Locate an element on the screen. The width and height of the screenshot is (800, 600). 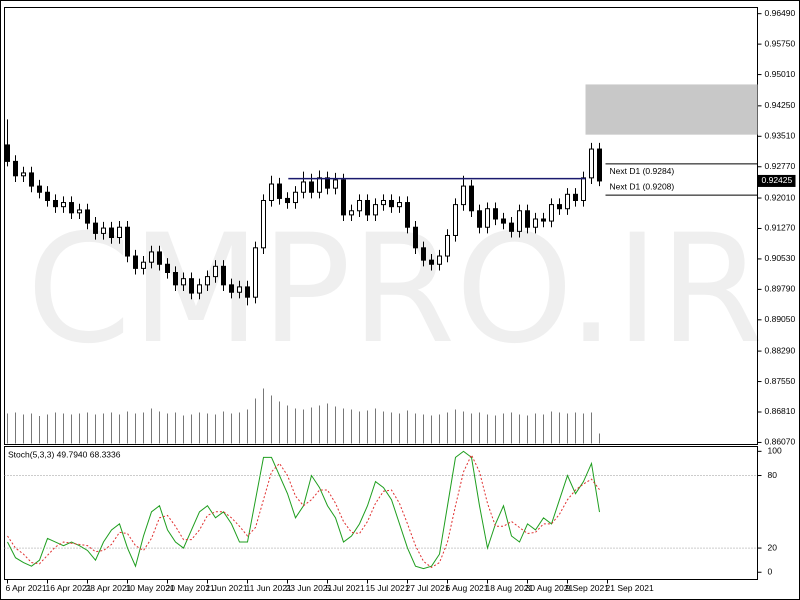
zone is located at coordinates (671, 109).